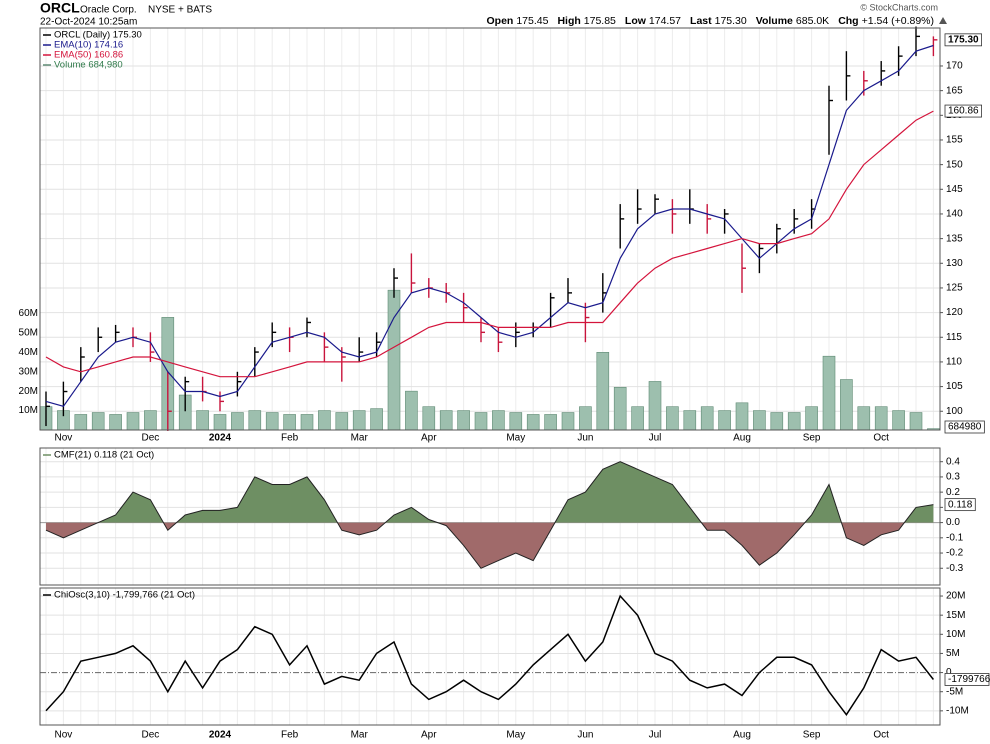  What do you see at coordinates (955, 568) in the screenshot?
I see `y-tick-label: -0.3` at bounding box center [955, 568].